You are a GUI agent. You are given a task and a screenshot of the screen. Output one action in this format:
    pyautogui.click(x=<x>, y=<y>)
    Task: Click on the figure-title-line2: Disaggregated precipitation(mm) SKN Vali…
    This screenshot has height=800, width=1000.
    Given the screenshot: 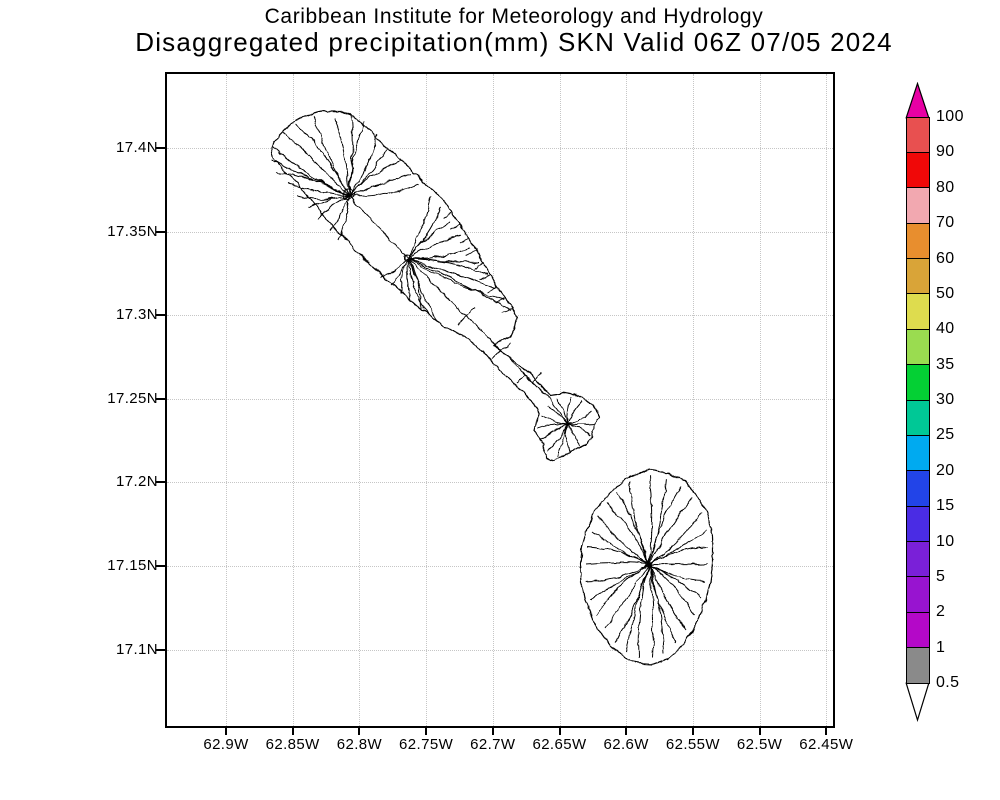 What is the action you would take?
    pyautogui.click(x=514, y=42)
    